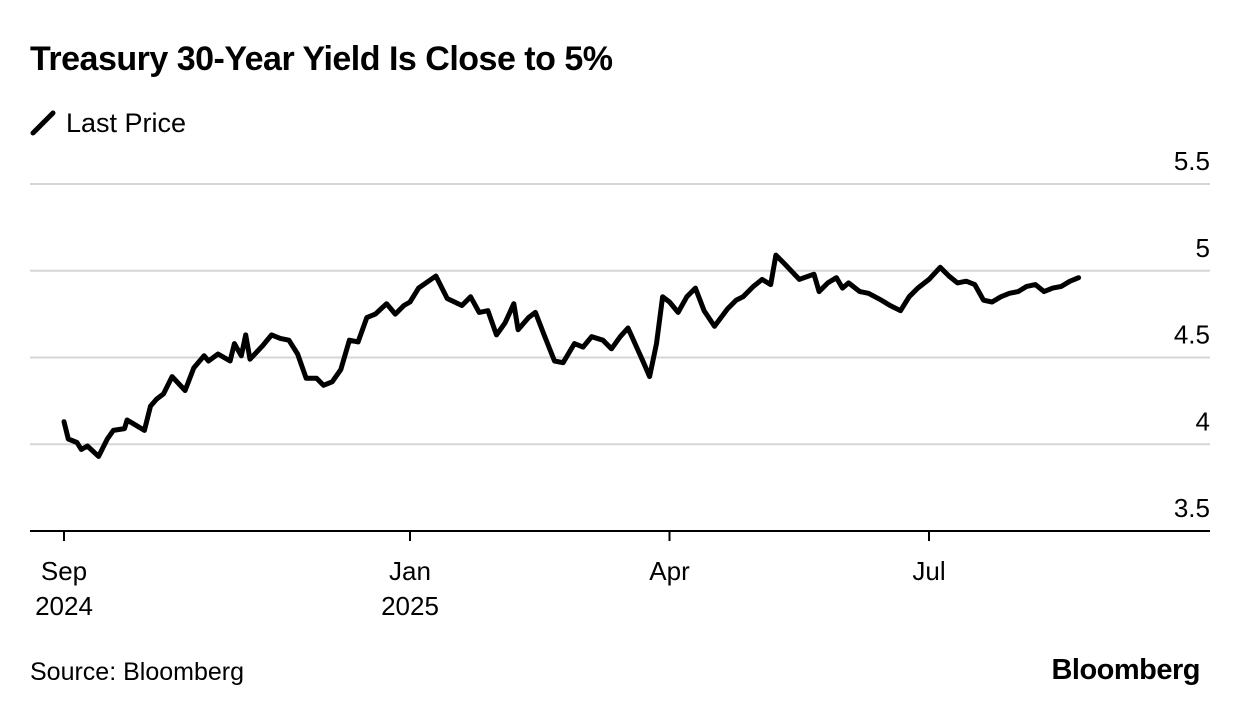 This screenshot has height=716, width=1240. Describe the element at coordinates (1203, 248) in the screenshot. I see `y-tick-label: 5` at that location.